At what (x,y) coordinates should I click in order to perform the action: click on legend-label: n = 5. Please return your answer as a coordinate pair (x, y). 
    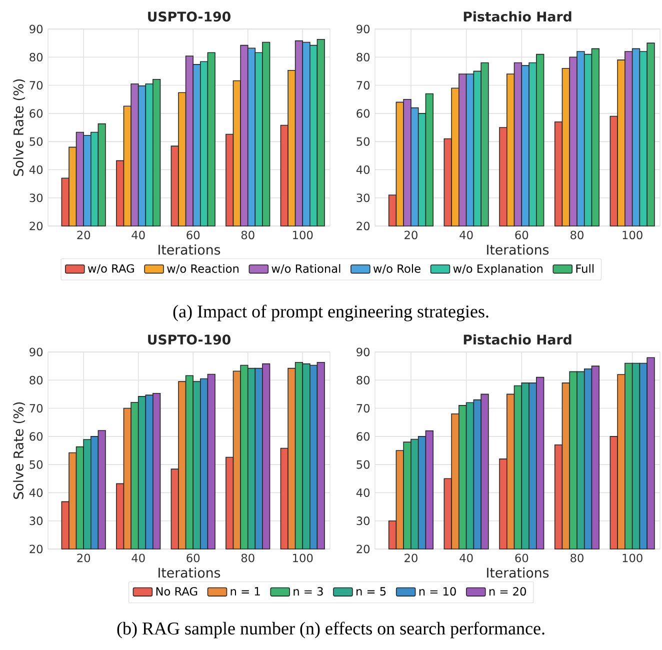
    Looking at the image, I should click on (371, 591).